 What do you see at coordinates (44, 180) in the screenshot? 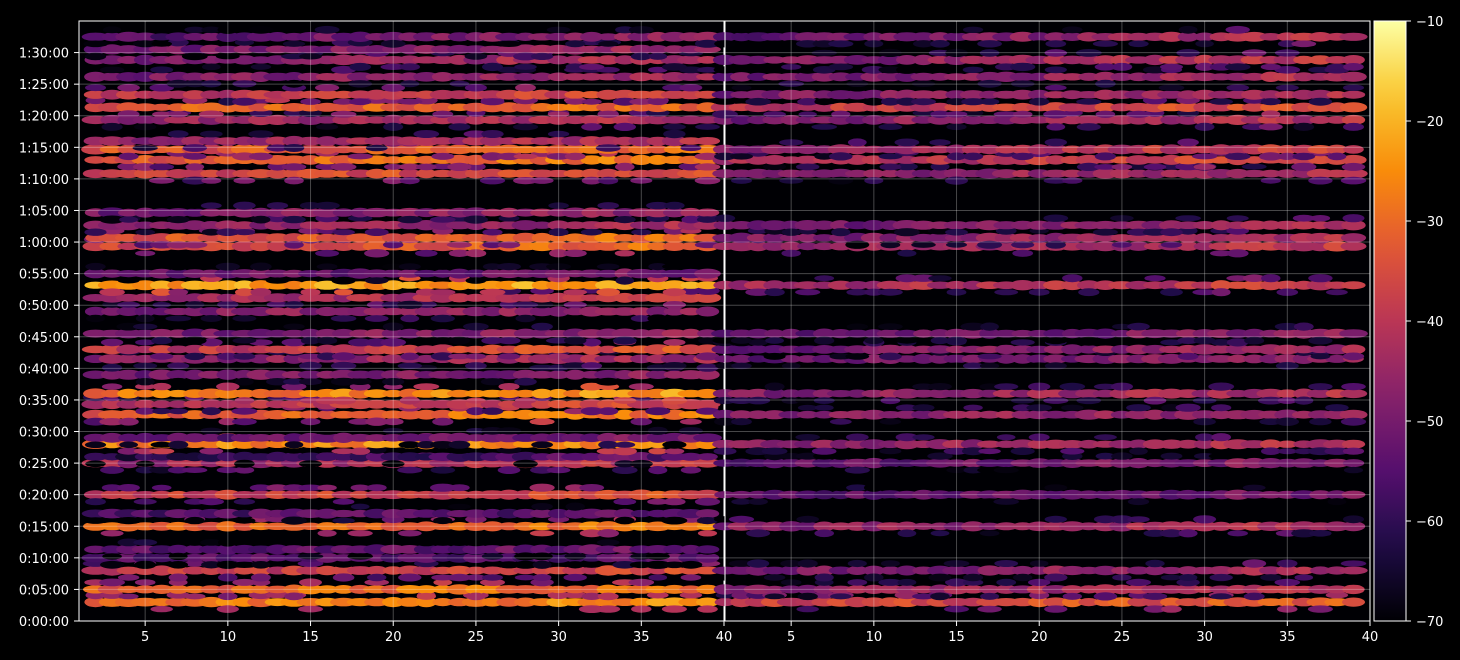
I see `y-tick-label: 1:10:00` at bounding box center [44, 180].